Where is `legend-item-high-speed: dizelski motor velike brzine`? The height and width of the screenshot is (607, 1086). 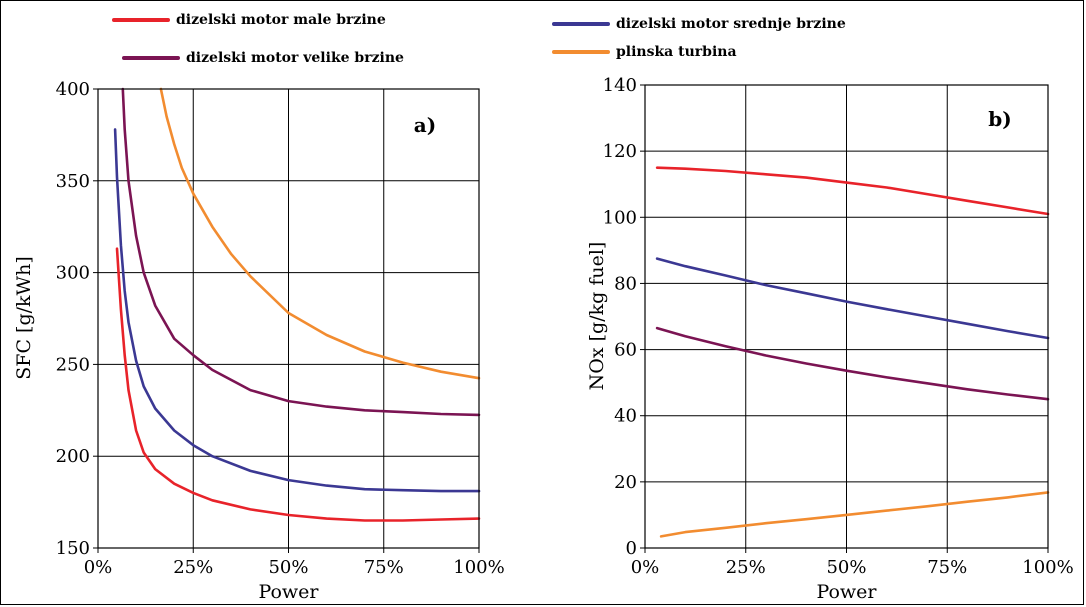 legend-item-high-speed: dizelski motor velike brzine is located at coordinates (263, 58).